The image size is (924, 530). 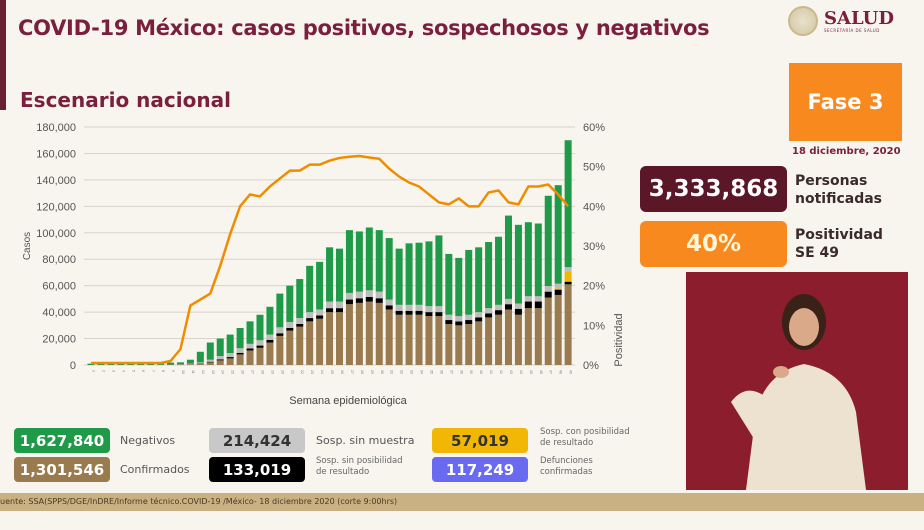 What do you see at coordinates (103, 371) in the screenshot?
I see `x-tick-label: 2` at bounding box center [103, 371].